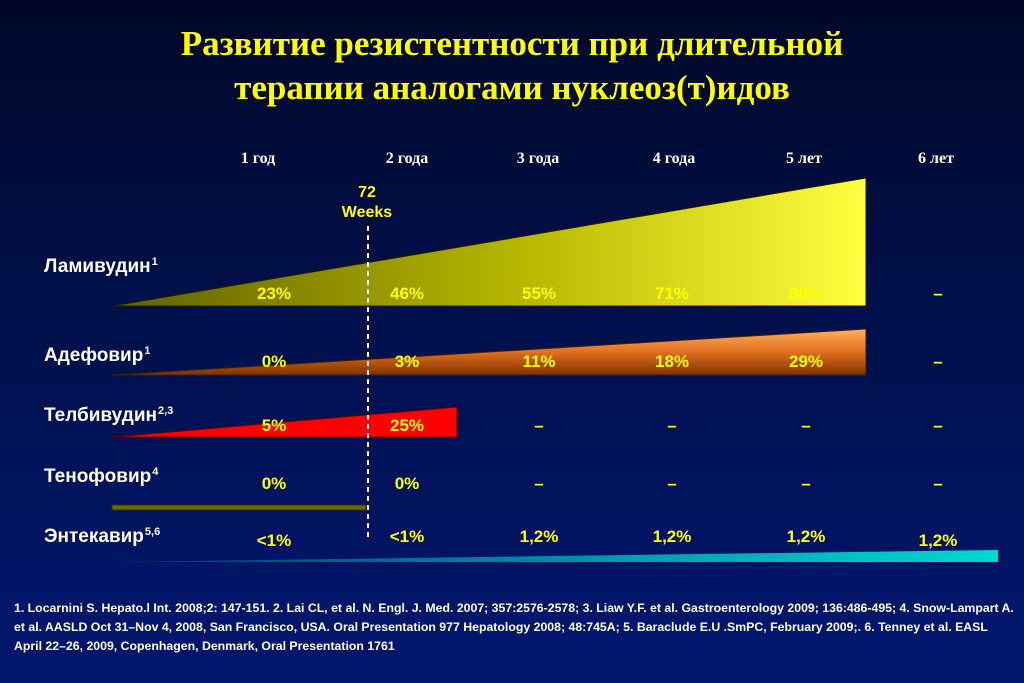 The image size is (1024, 683). What do you see at coordinates (539, 483) in the screenshot?
I see `value-tenofovir-3: –` at bounding box center [539, 483].